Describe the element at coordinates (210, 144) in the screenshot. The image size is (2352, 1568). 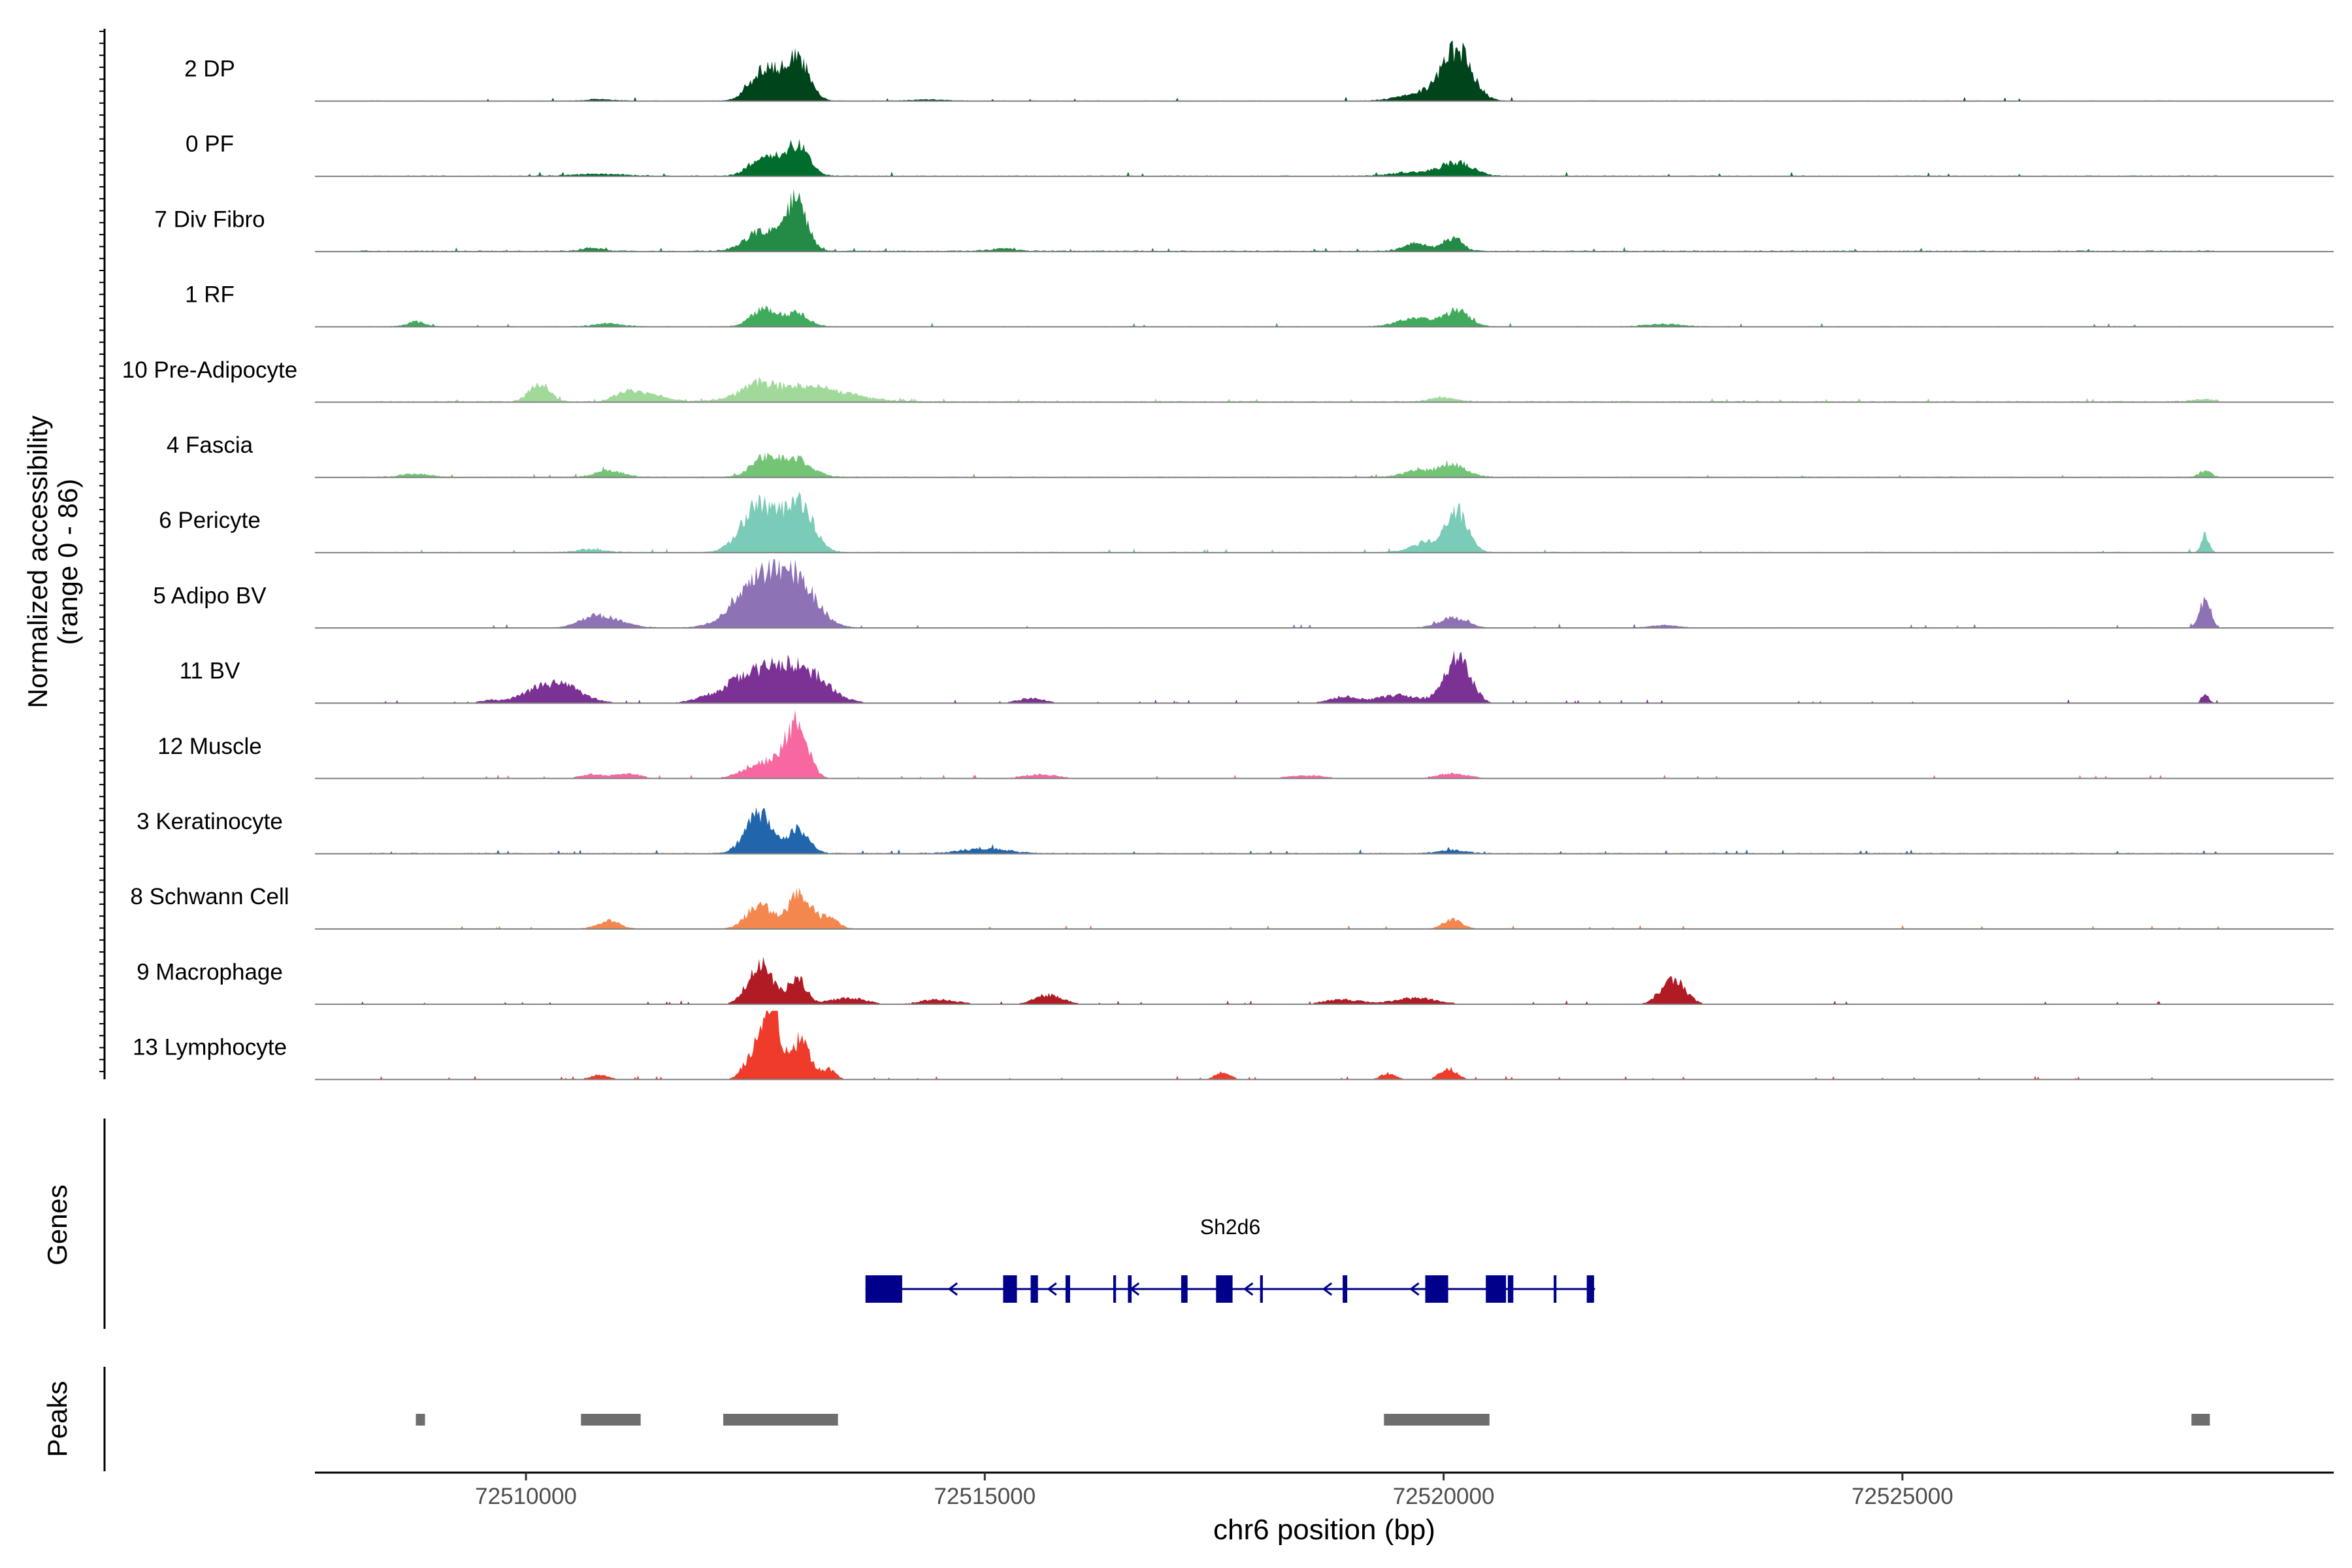
I see `track-label: 0 PF` at that location.